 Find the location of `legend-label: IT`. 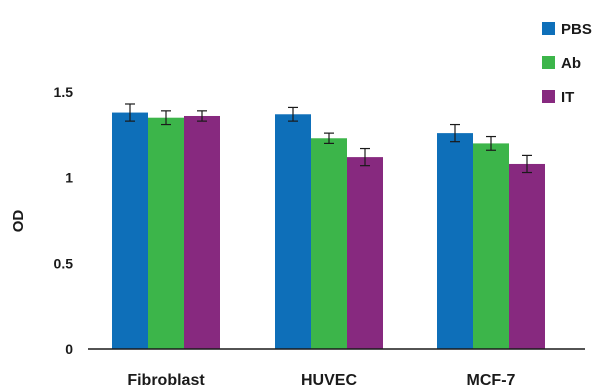

legend-label: IT is located at coordinates (567, 97).